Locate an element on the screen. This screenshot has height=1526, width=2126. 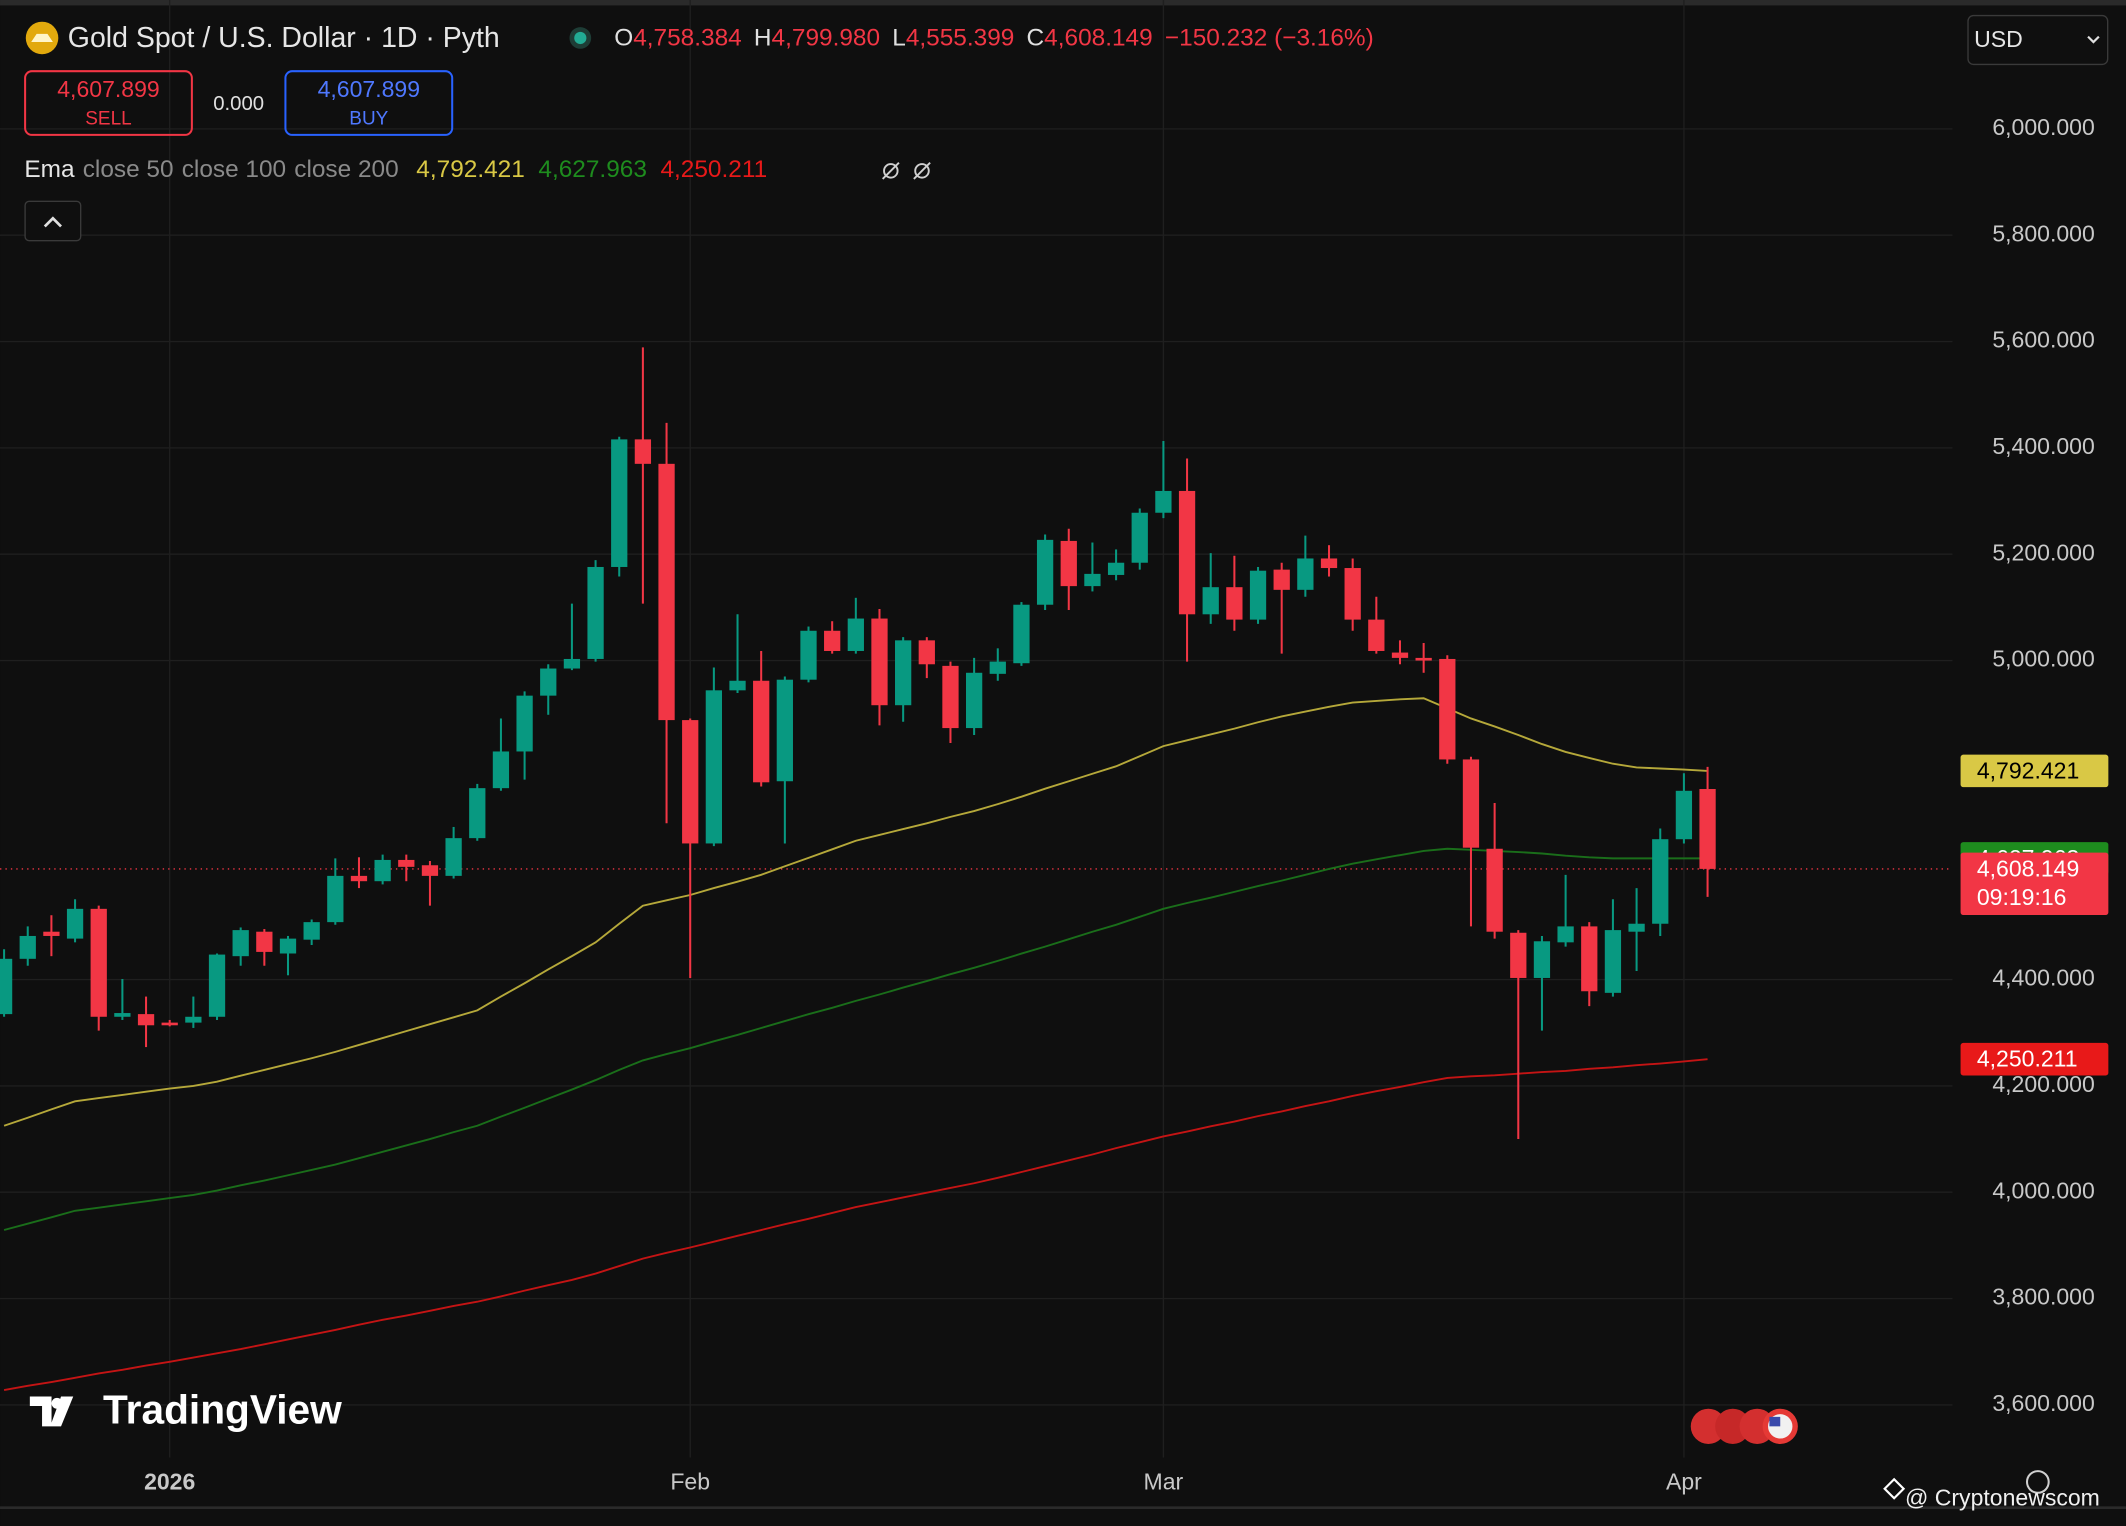
market-status-dot is located at coordinates (580, 38).